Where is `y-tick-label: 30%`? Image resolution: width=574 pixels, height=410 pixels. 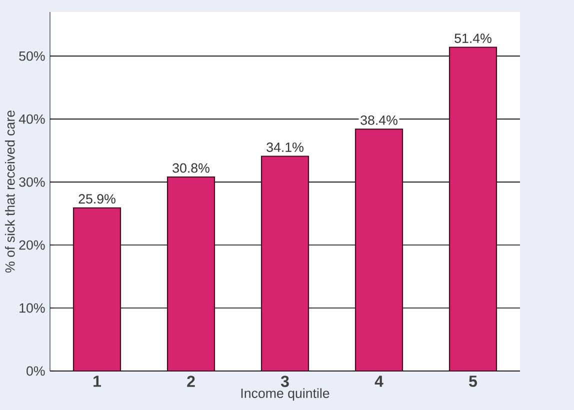
y-tick-label: 30% is located at coordinates (32, 182).